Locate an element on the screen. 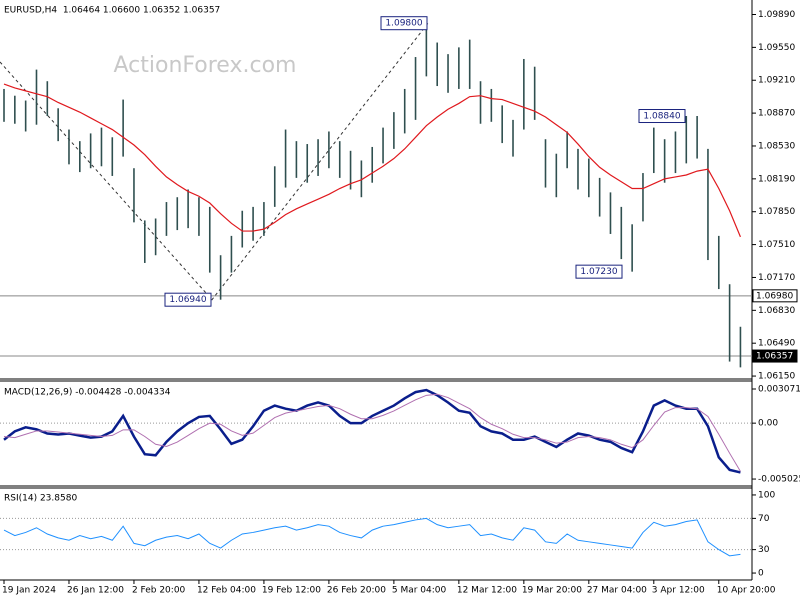 The width and height of the screenshot is (800, 600). y-tick-label: 0 is located at coordinates (761, 574).